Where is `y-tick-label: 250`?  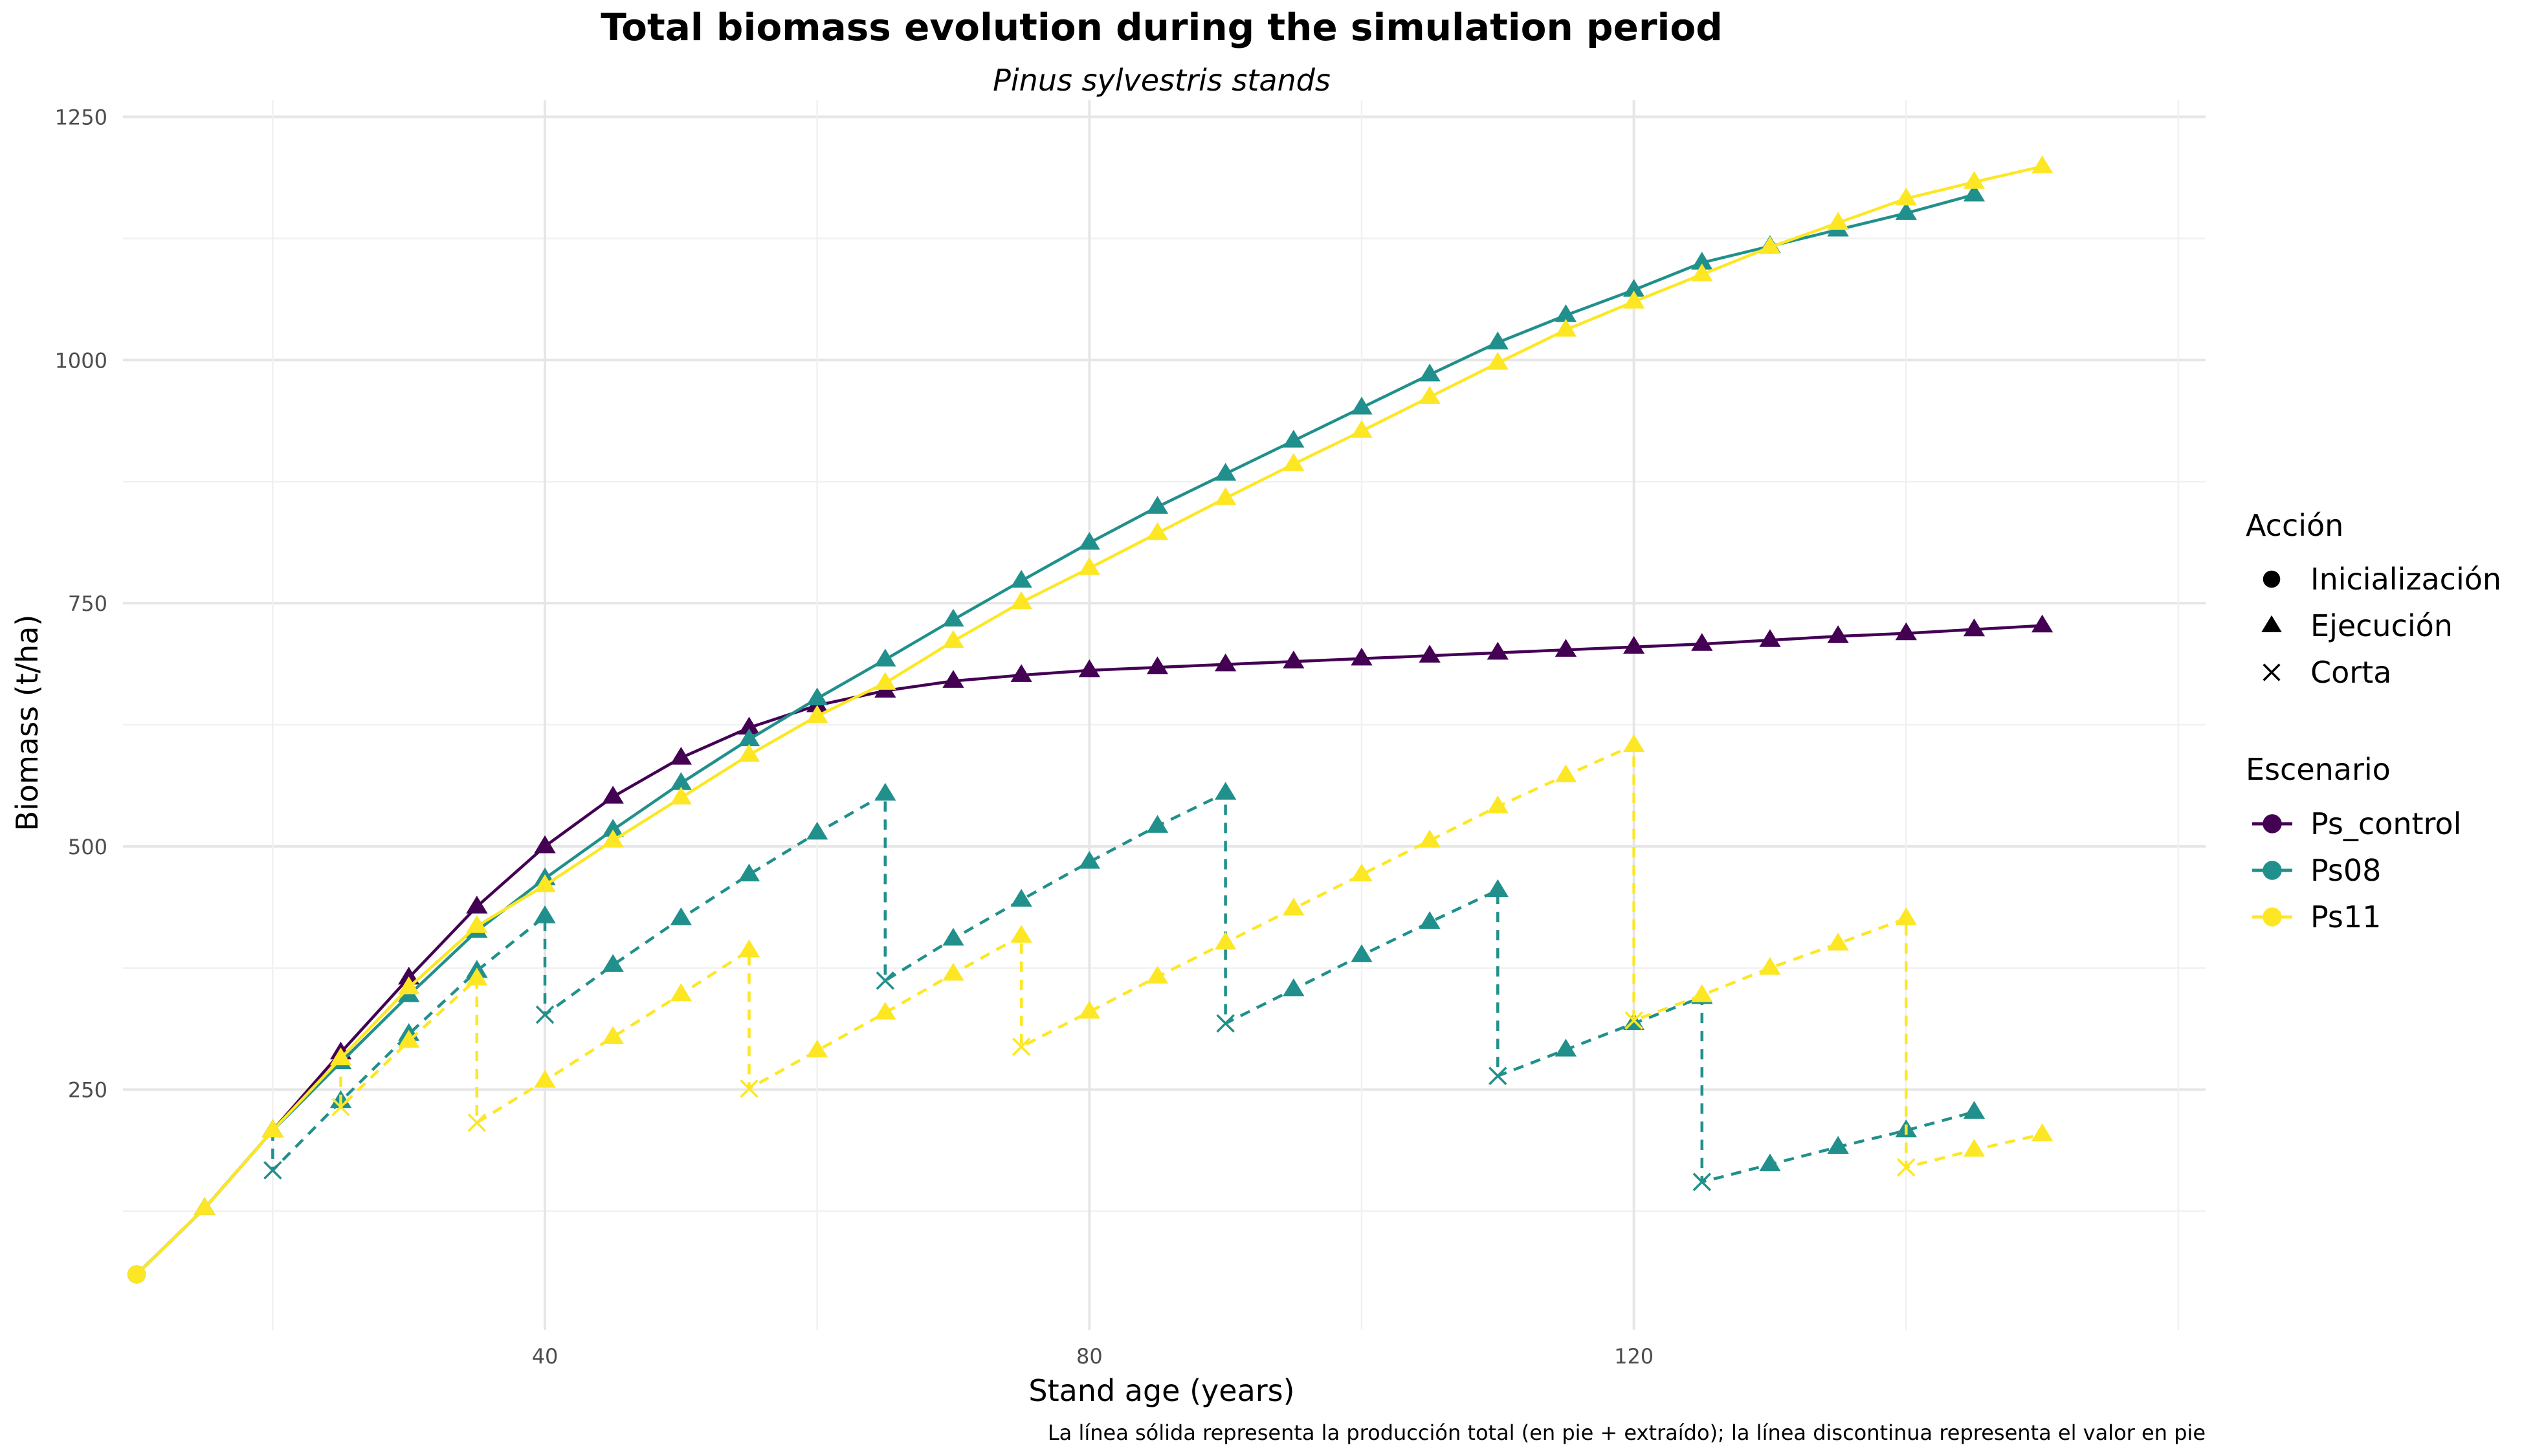 y-tick-label: 250 is located at coordinates (87, 1090).